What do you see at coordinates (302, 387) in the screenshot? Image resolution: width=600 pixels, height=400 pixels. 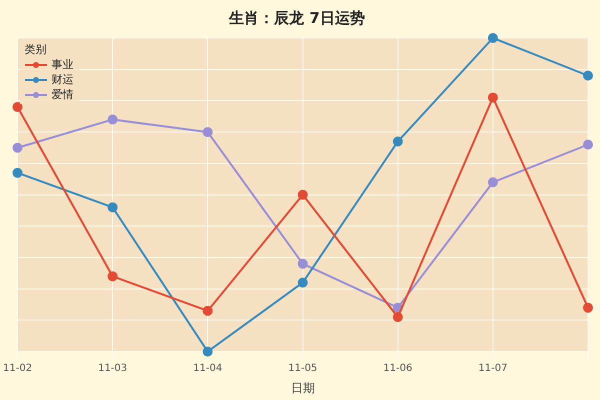 I see `x-axis-title: 日期` at bounding box center [302, 387].